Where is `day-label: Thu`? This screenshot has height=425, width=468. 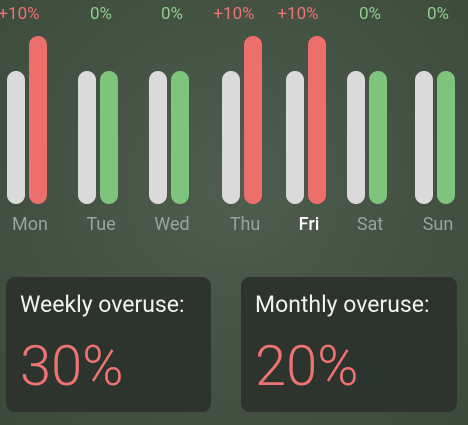
day-label: Thu is located at coordinates (245, 224).